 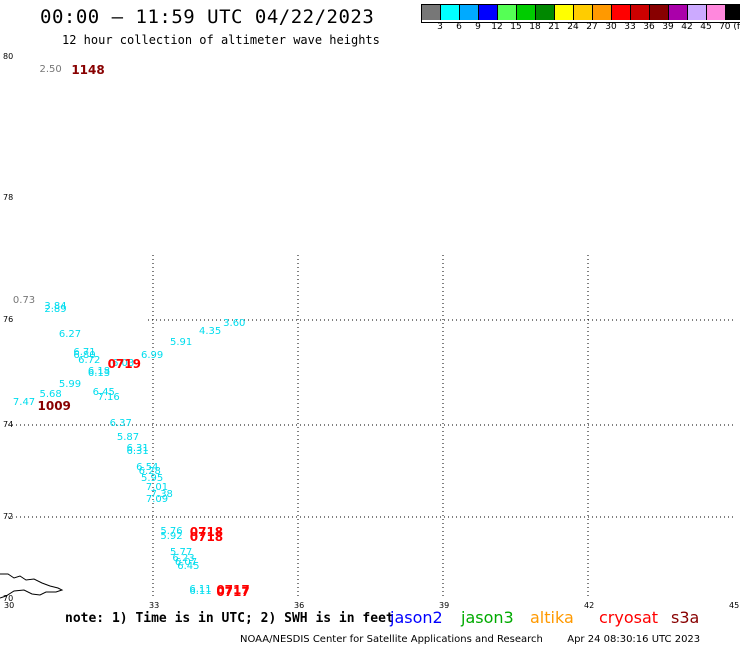 I want to click on pass-time-label: 1148, so click(x=88, y=70).